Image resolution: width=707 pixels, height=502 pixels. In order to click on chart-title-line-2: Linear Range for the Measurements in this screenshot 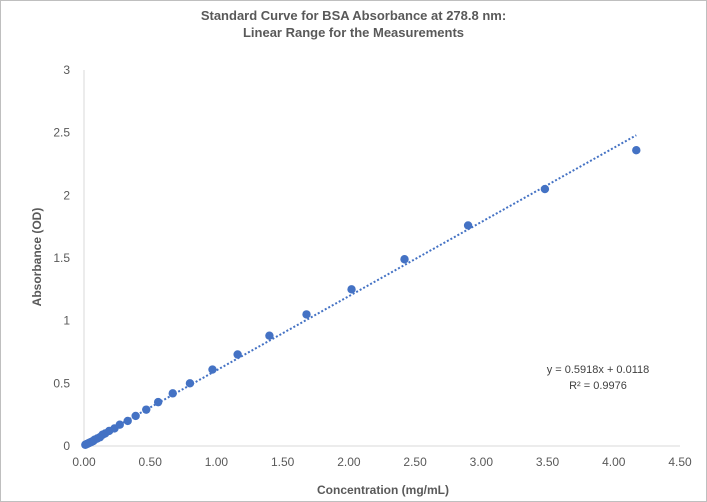, I will do `click(353, 32)`.